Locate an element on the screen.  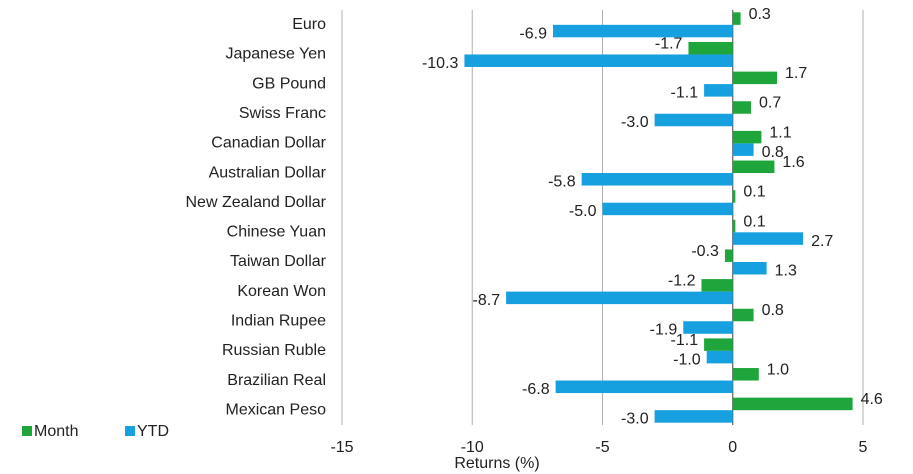
value-label: -6.8 is located at coordinates (536, 389).